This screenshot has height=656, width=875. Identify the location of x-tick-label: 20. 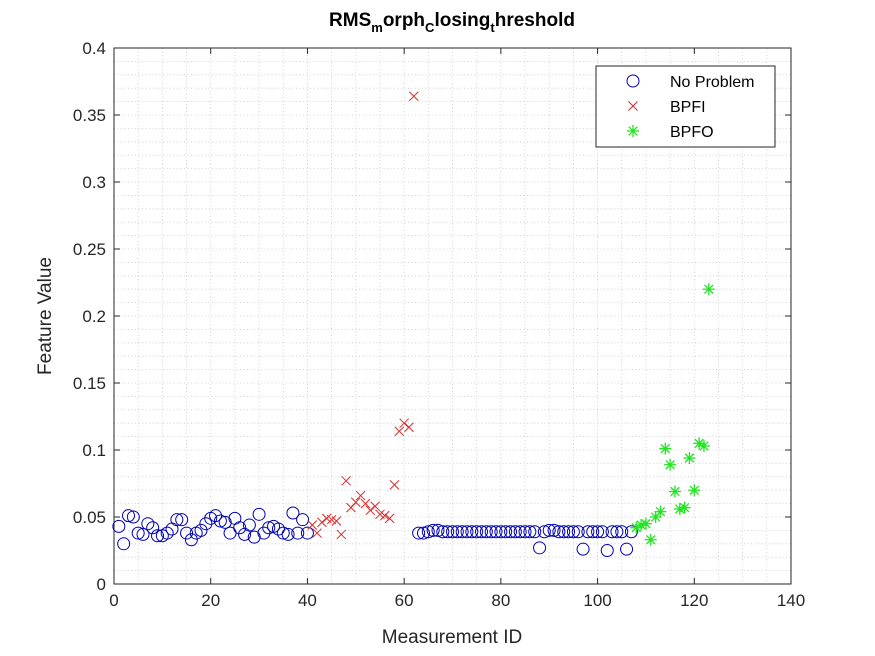
(210, 600).